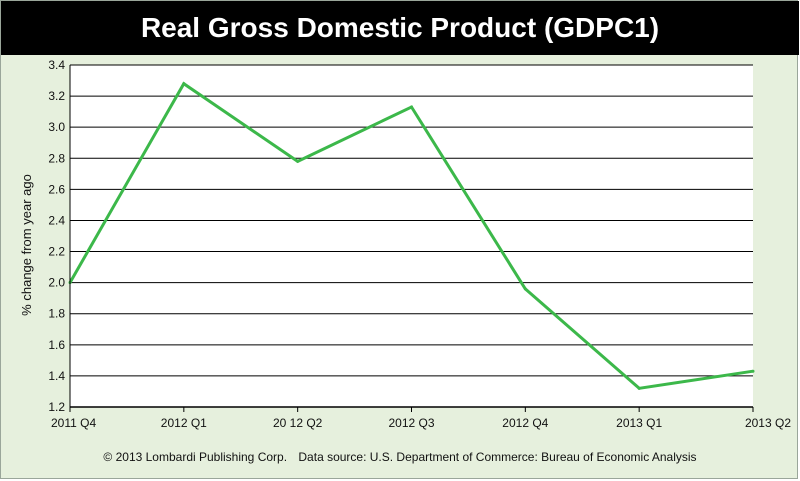  What do you see at coordinates (56, 407) in the screenshot?
I see `y-tick-label: 1.2` at bounding box center [56, 407].